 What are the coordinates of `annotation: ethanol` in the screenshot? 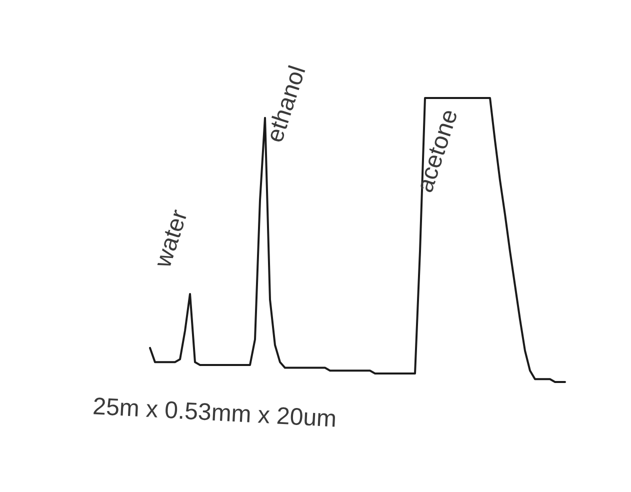 It's located at (286, 104).